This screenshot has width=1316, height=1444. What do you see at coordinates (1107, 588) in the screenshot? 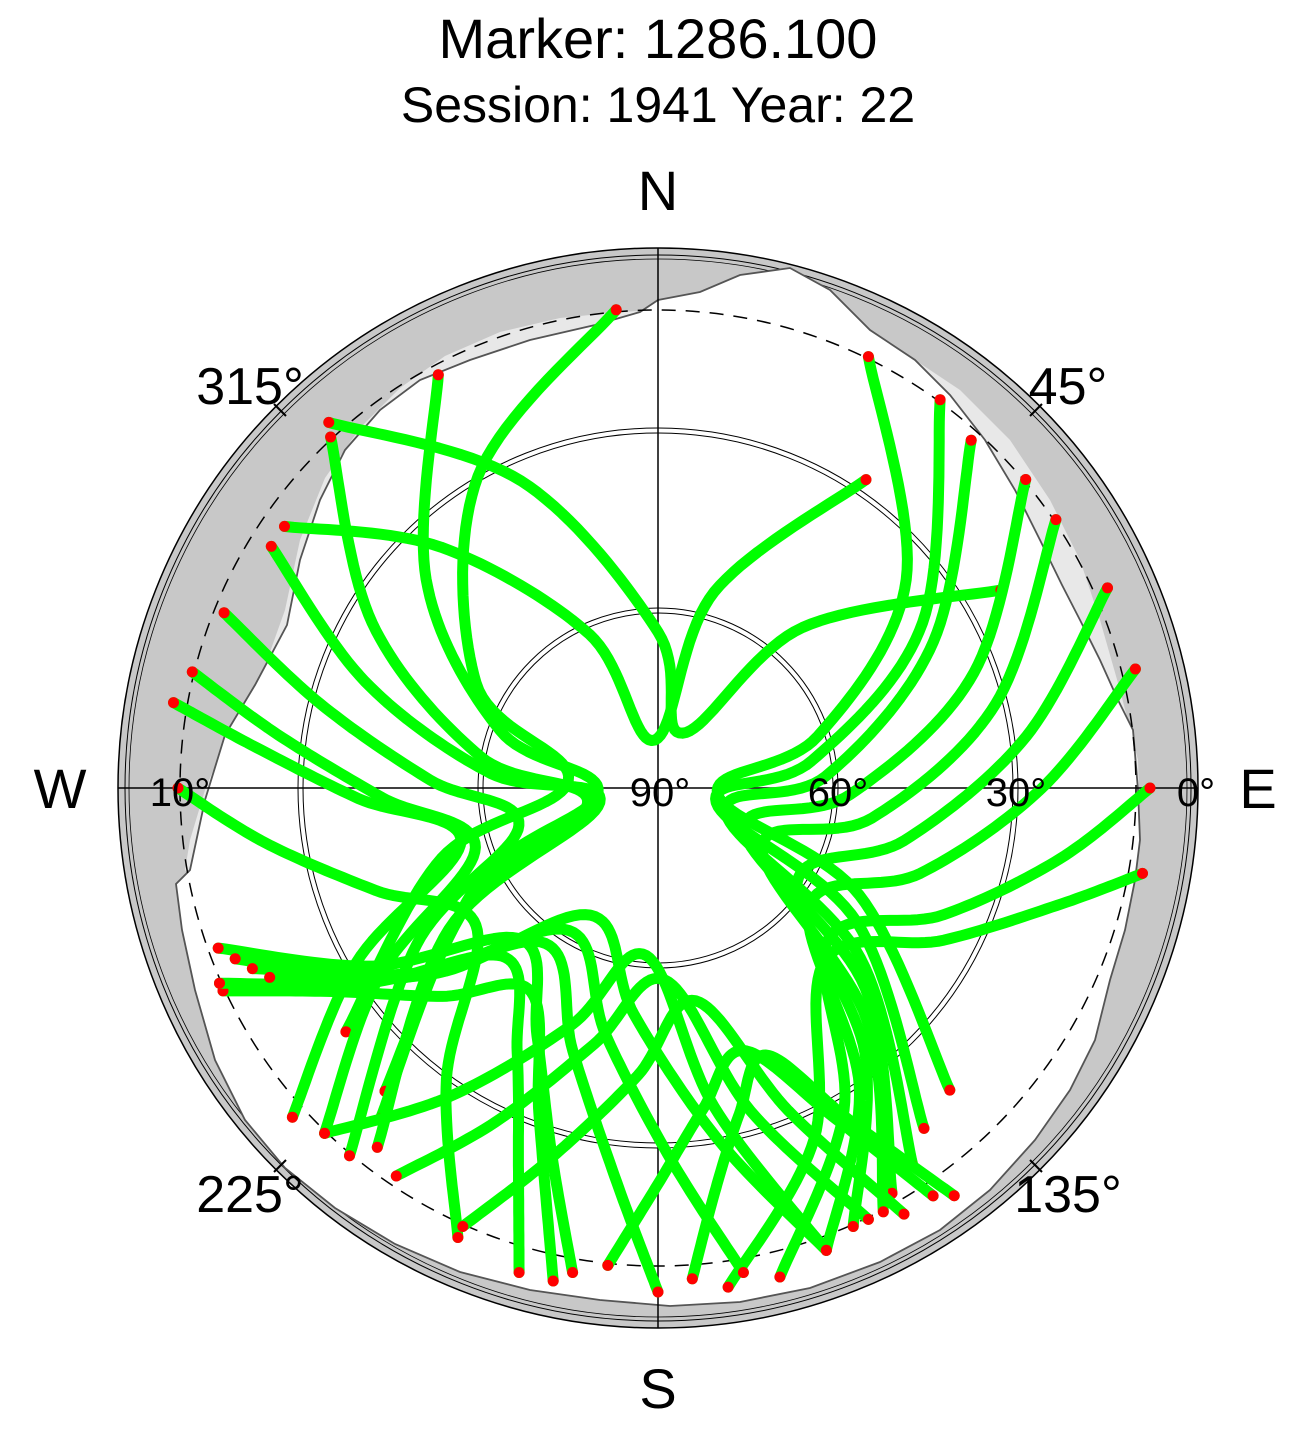
I see `track-17-rise-point` at bounding box center [1107, 588].